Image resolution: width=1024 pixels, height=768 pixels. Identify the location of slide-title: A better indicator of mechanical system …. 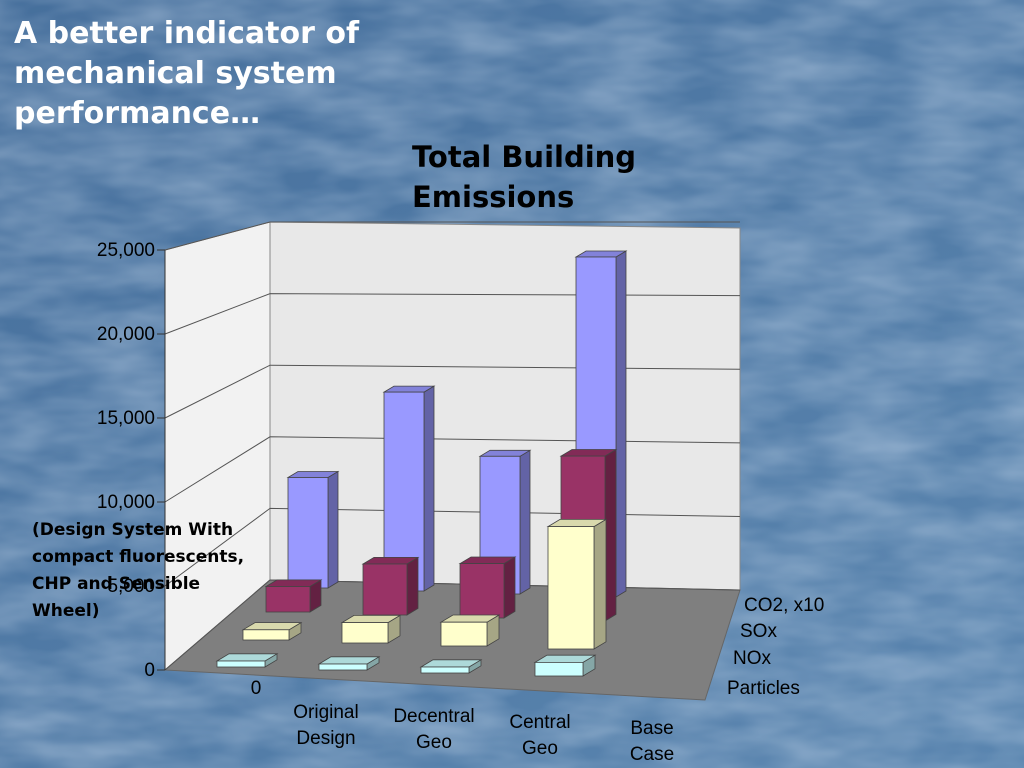
(187, 73).